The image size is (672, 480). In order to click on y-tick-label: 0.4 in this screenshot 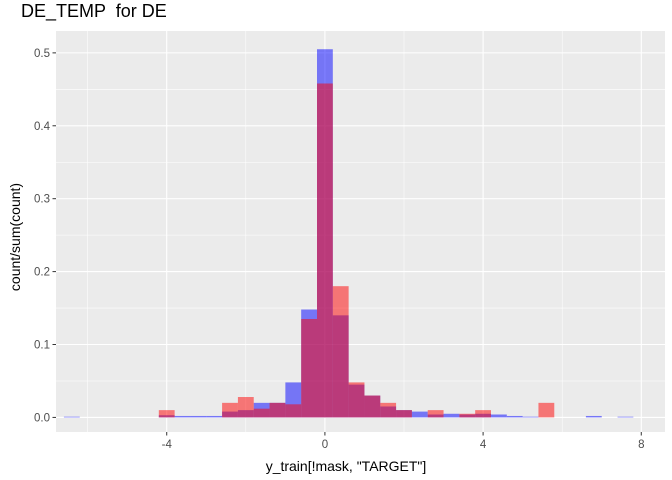, I will do `click(42, 127)`.